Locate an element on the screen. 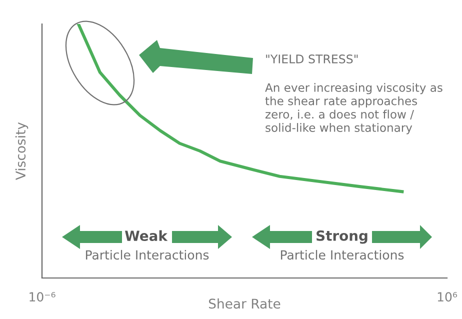 The width and height of the screenshot is (462, 319). annotation: Weak is located at coordinates (146, 236).